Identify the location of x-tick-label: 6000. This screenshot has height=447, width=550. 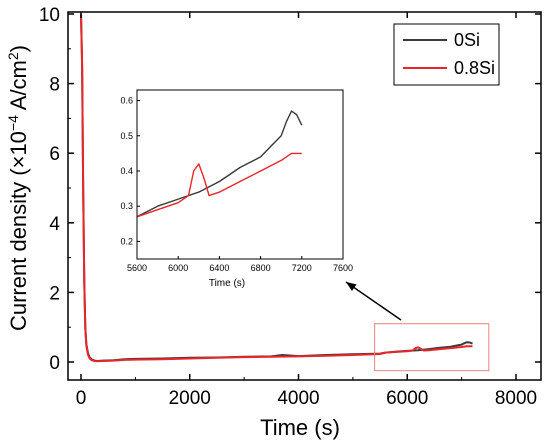
(407, 398).